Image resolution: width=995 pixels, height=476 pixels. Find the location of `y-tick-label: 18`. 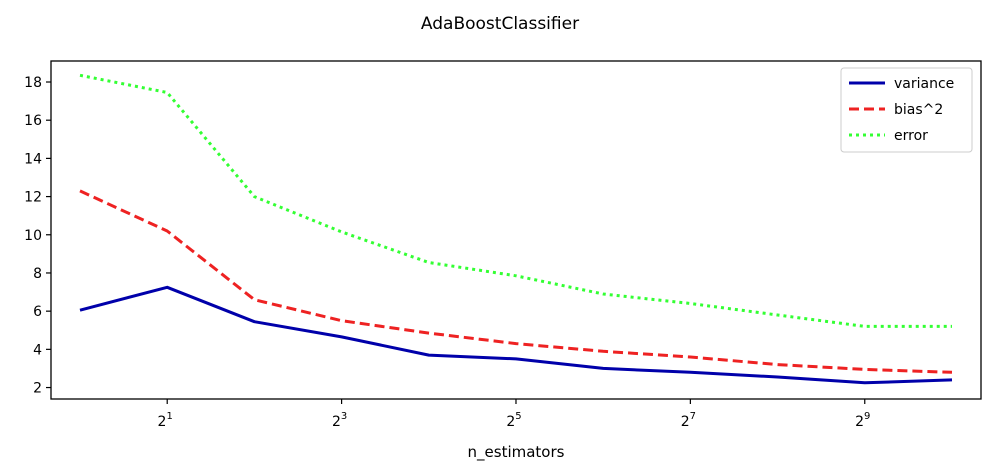

y-tick-label: 18 is located at coordinates (33, 83).